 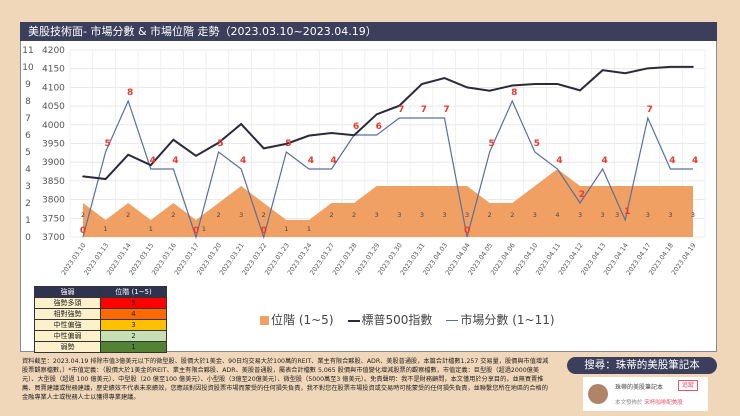 I want to click on publication-link: 宋杯咖啡配美股, so click(x=663, y=403).